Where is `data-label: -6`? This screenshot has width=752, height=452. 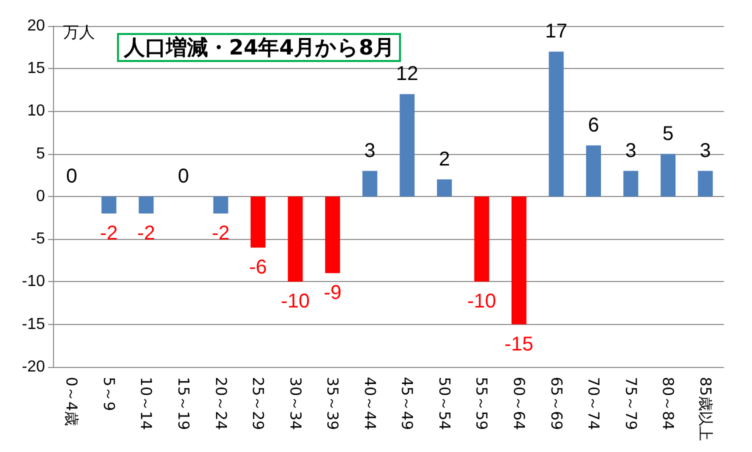
data-label: -6 is located at coordinates (258, 267).